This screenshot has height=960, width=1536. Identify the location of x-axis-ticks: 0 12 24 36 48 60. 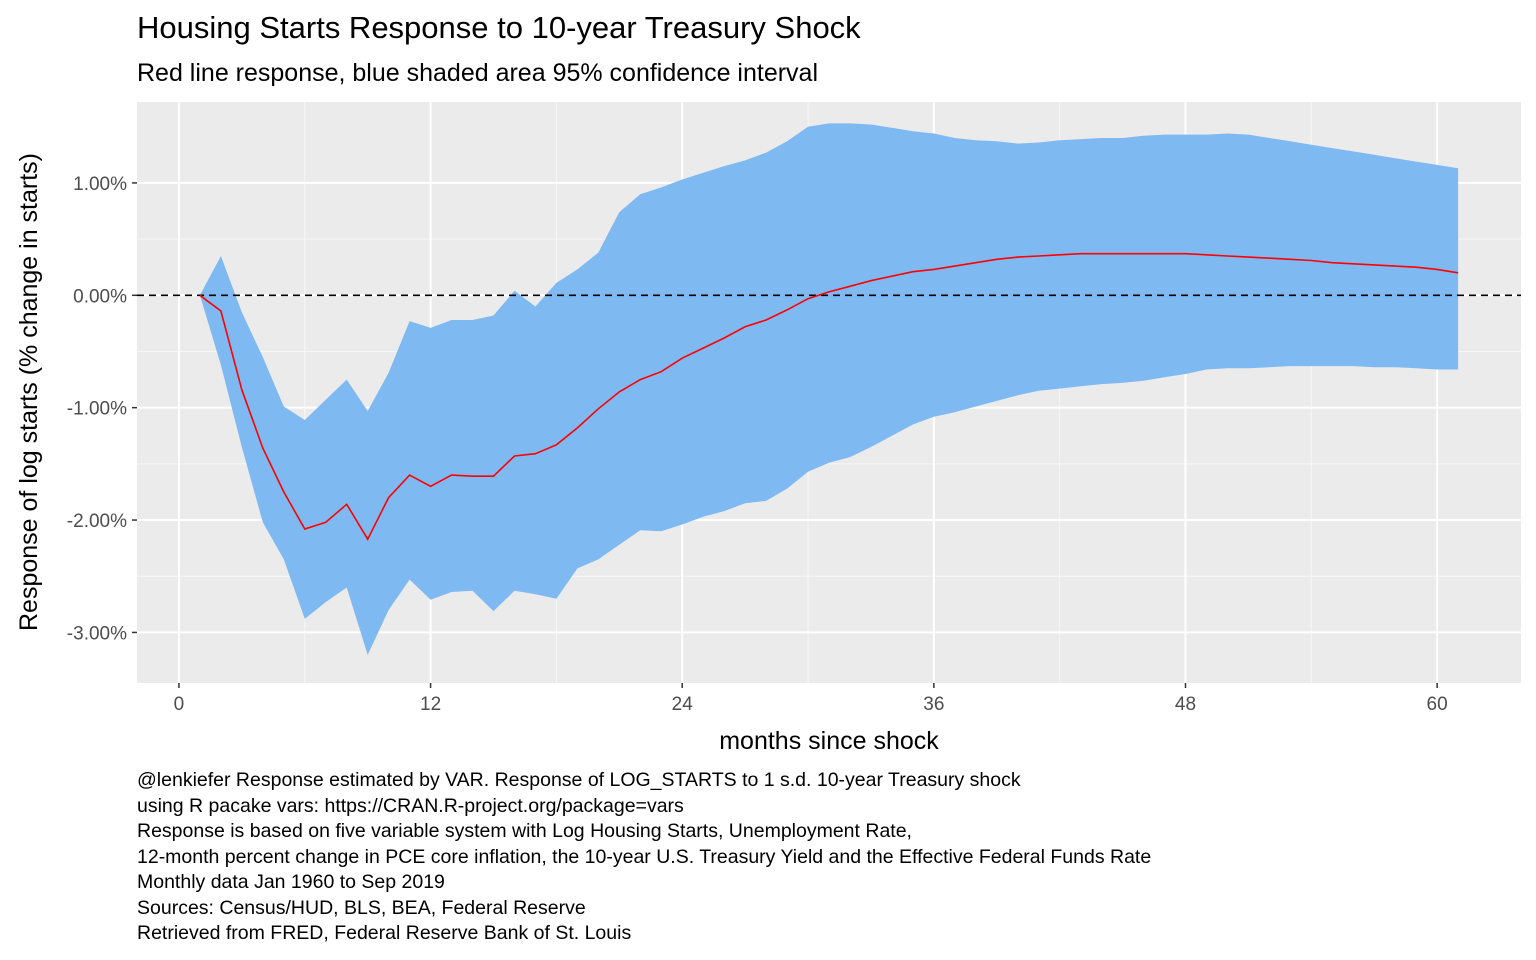
(811, 699).